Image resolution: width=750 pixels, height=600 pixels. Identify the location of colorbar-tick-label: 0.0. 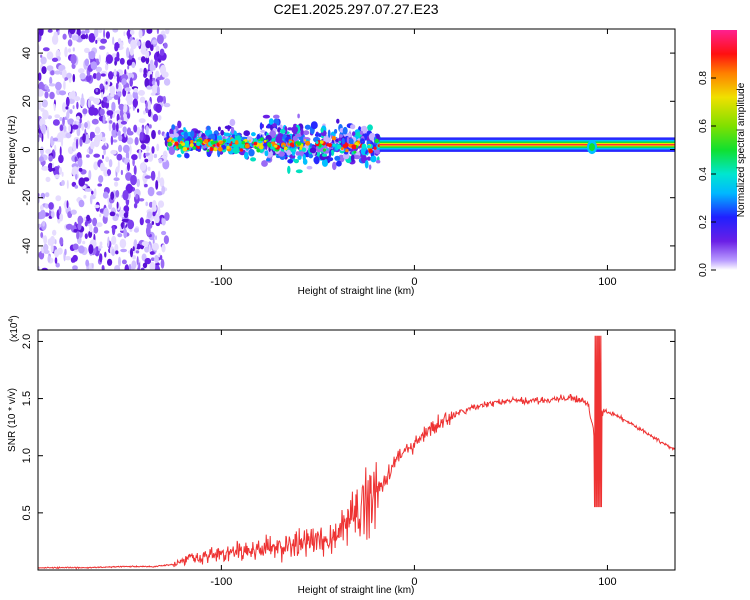
(703, 270).